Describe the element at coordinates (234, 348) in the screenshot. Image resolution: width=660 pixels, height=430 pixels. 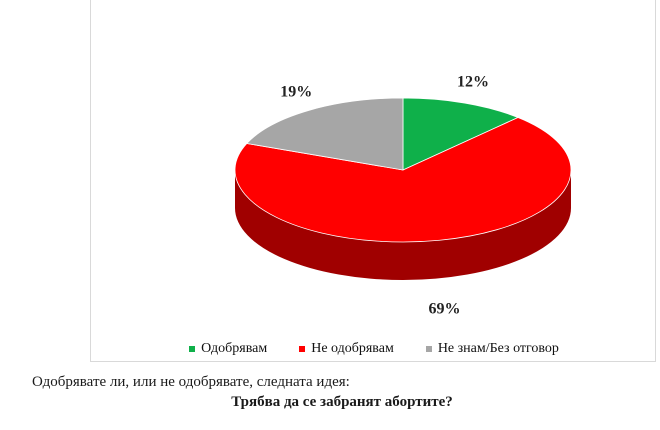
I see `legend-label-1: Одобрявам` at that location.